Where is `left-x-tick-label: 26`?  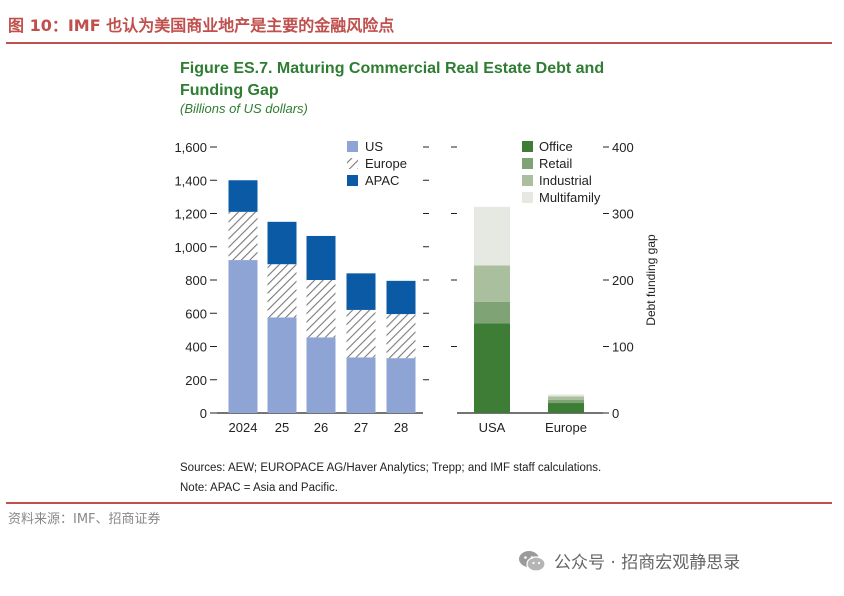 left-x-tick-label: 26 is located at coordinates (321, 427).